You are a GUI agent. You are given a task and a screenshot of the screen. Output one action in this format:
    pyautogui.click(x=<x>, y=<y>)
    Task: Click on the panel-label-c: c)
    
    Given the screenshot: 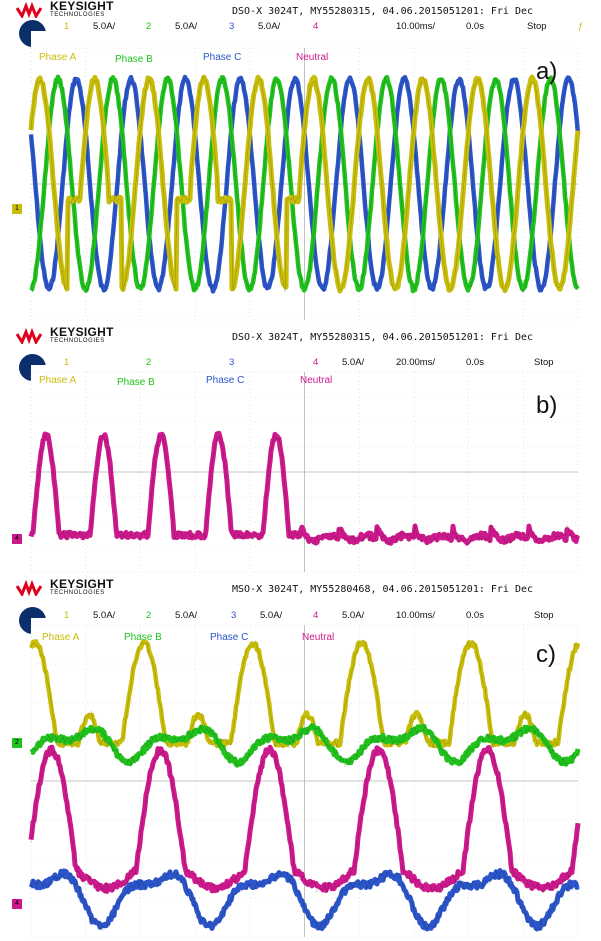 What is the action you would take?
    pyautogui.click(x=546, y=654)
    